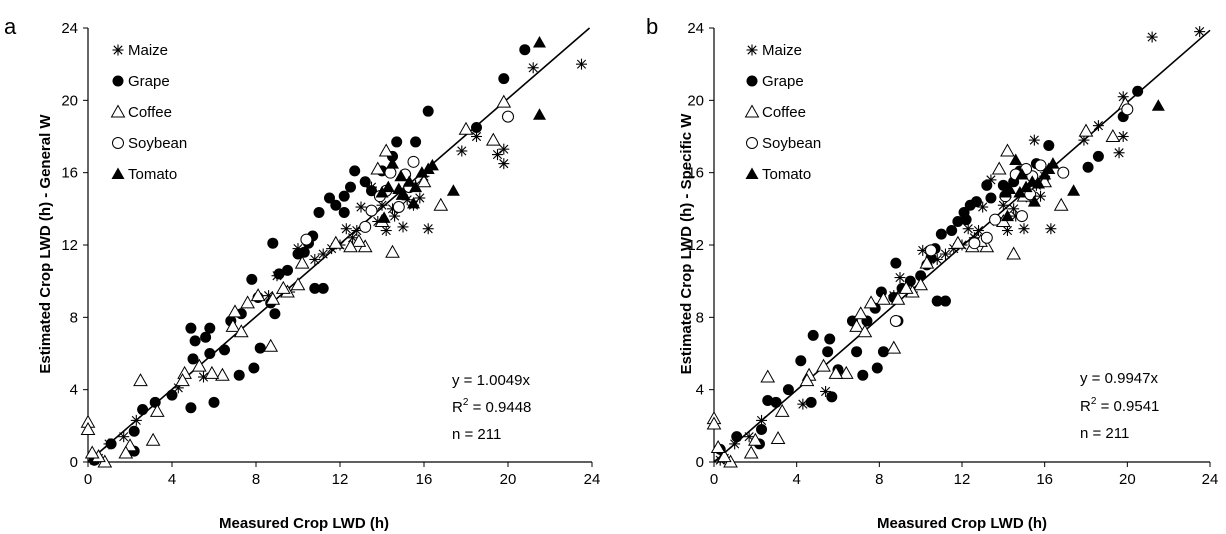 This screenshot has width=1226, height=534. What do you see at coordinates (752, 111) in the screenshot?
I see `legend-marker-coffee` at bounding box center [752, 111].